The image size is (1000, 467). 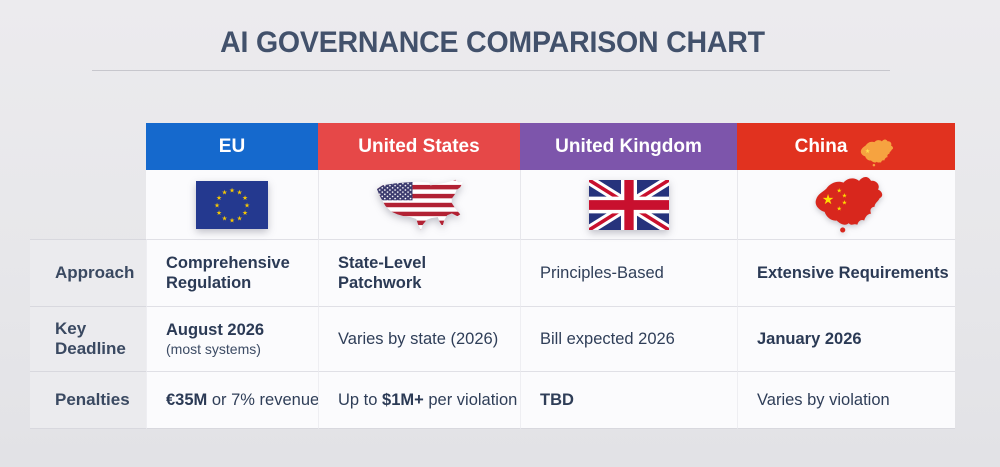 I want to click on penalties-uk-value: TBD, so click(x=557, y=399).